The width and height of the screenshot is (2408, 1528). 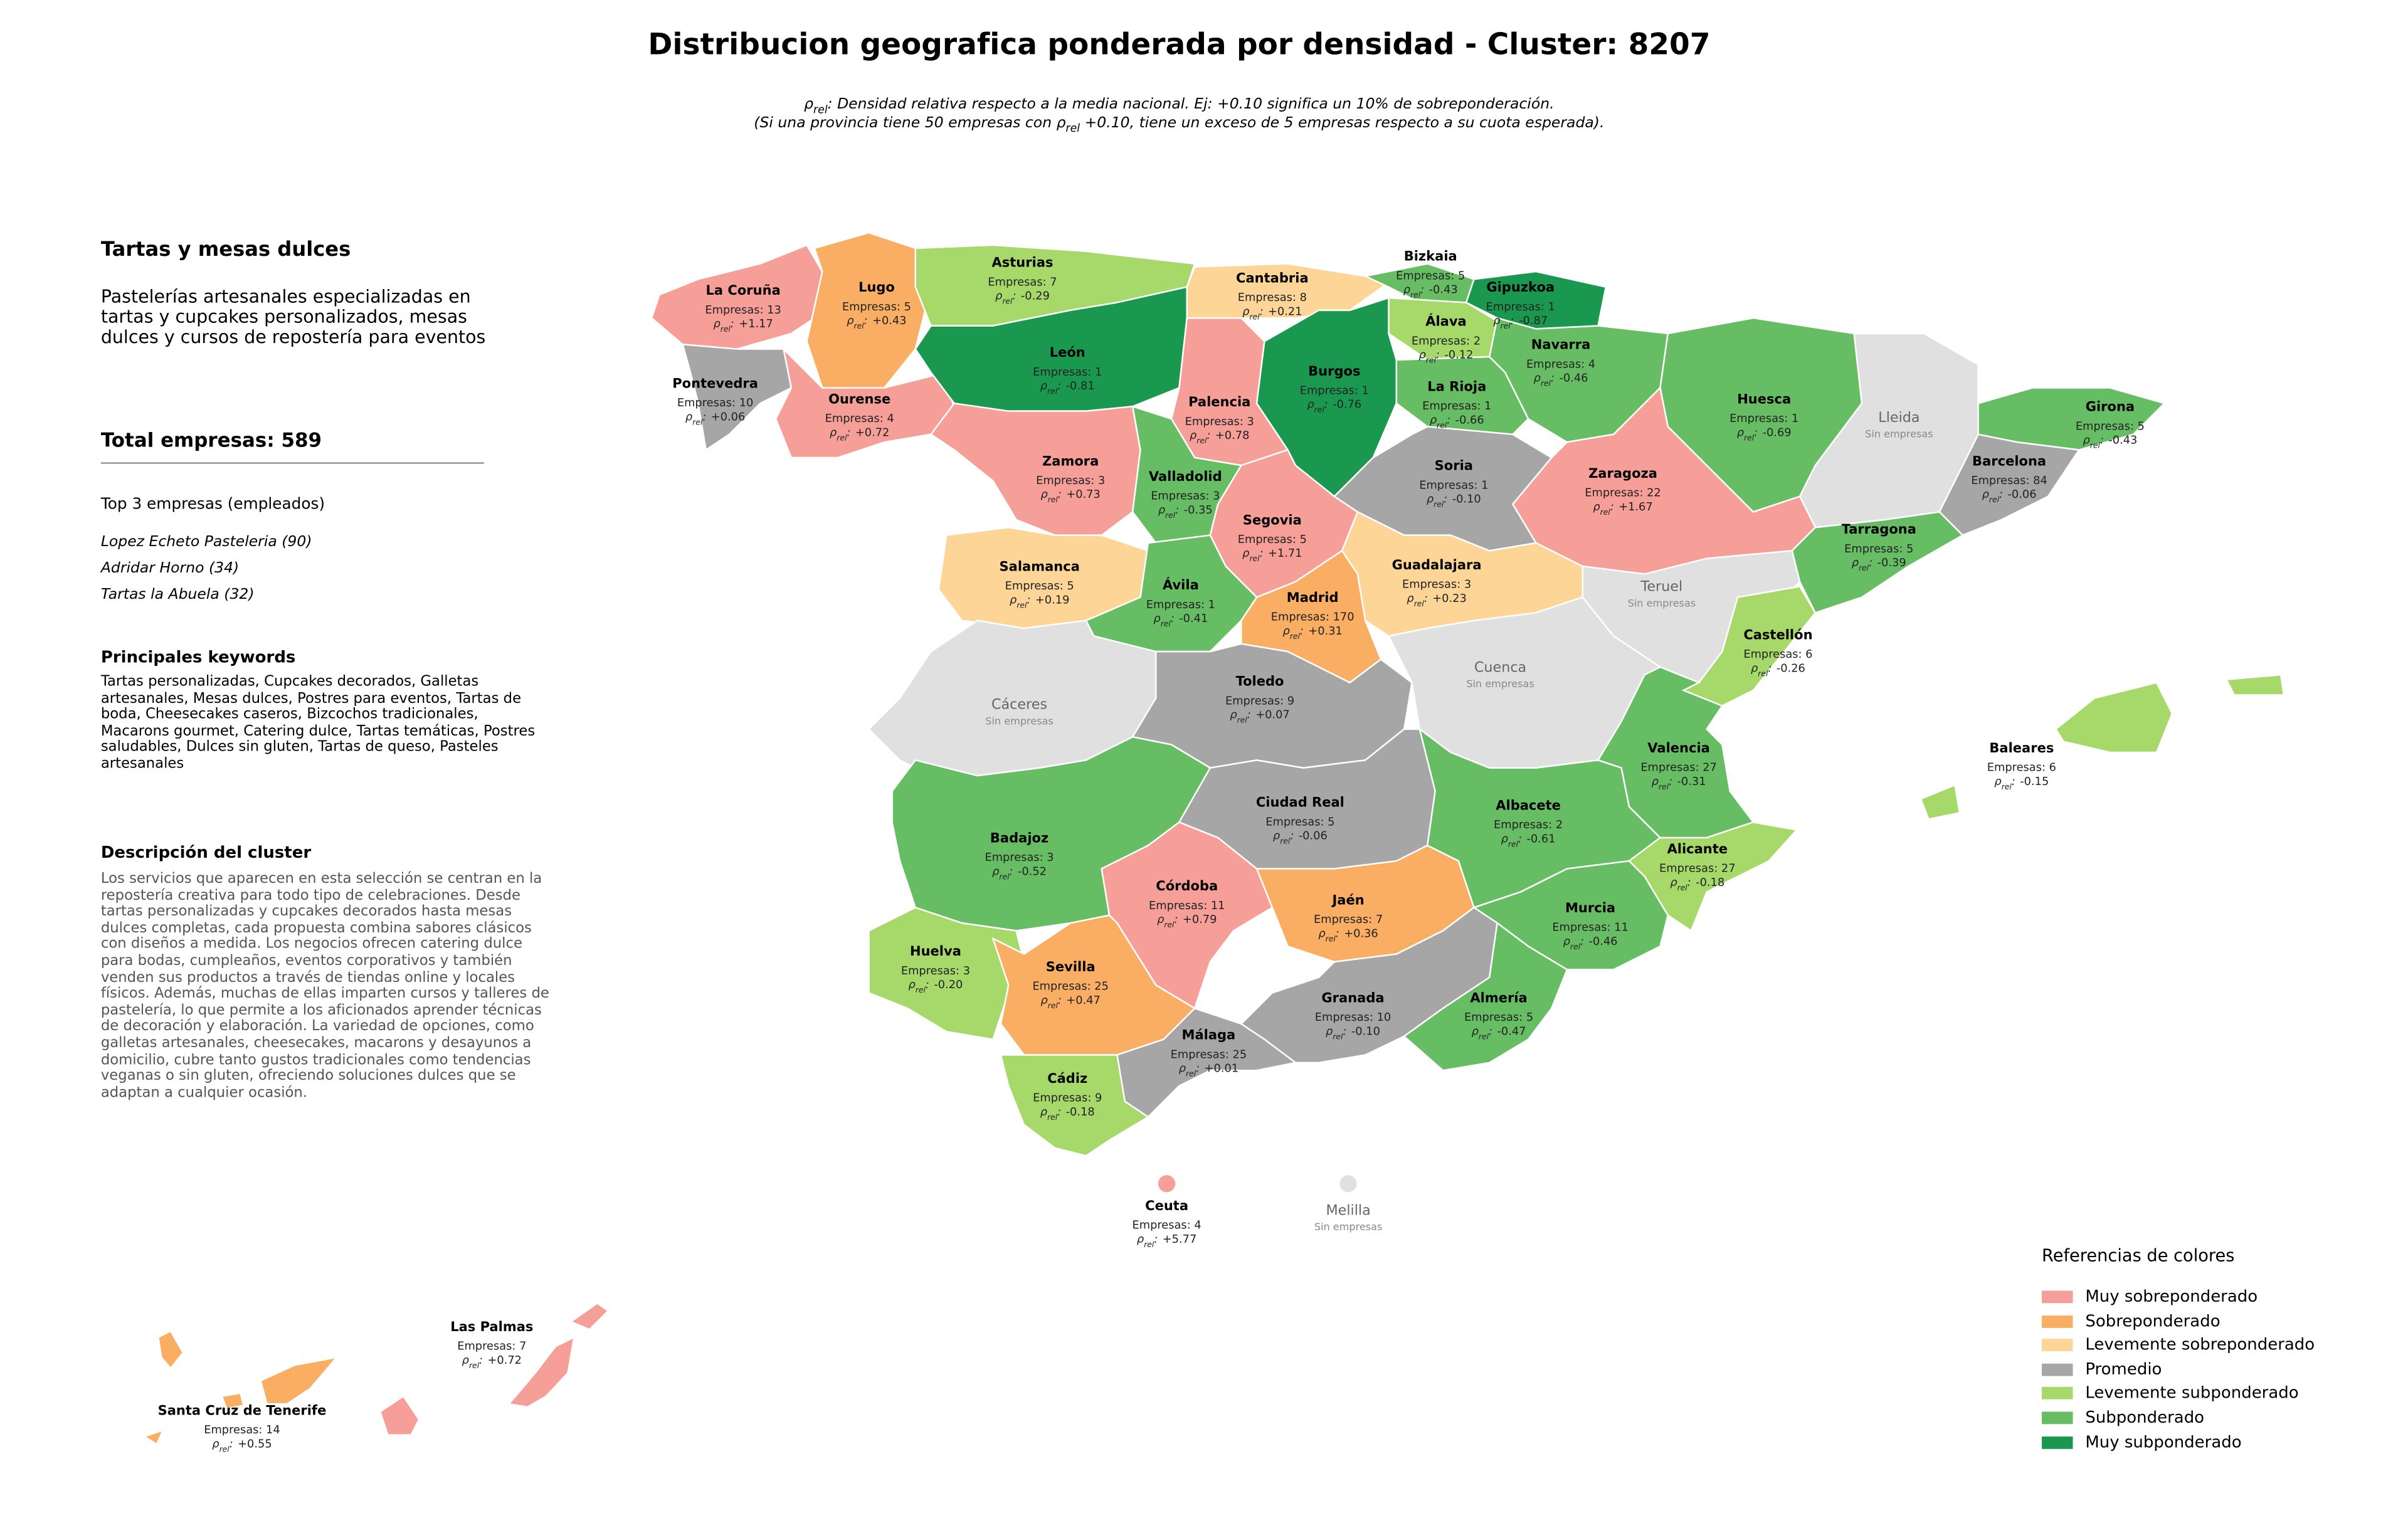 What do you see at coordinates (198, 657) in the screenshot?
I see `keywords-heading: Principales keywords` at bounding box center [198, 657].